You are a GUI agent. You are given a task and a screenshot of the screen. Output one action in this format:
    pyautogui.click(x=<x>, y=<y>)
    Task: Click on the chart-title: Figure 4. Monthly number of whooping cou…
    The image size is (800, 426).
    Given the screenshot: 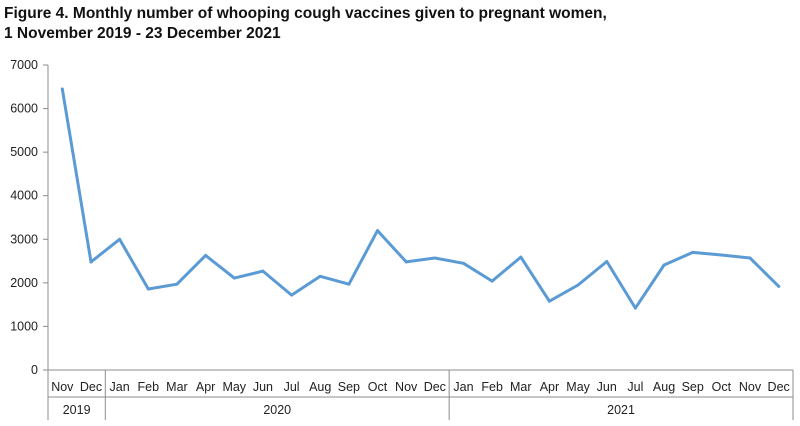 What is the action you would take?
    pyautogui.click(x=305, y=13)
    